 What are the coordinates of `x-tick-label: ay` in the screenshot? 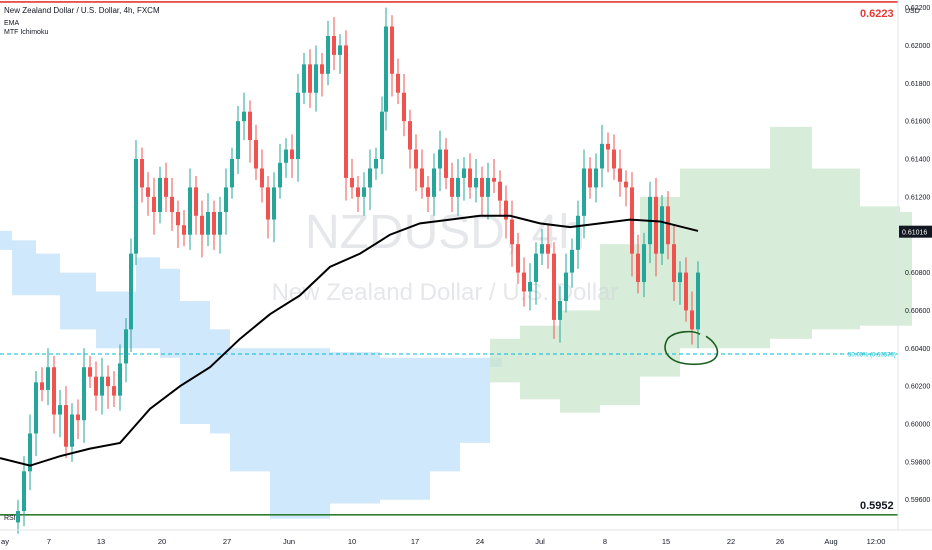 It's located at (5, 541).